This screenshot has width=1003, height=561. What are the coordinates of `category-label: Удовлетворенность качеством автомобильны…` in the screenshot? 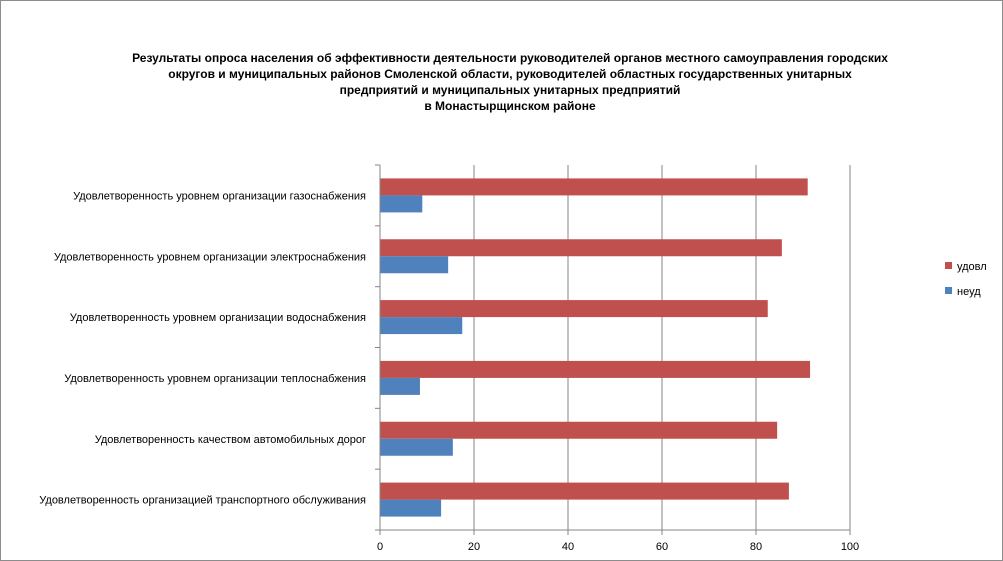 It's located at (230, 440).